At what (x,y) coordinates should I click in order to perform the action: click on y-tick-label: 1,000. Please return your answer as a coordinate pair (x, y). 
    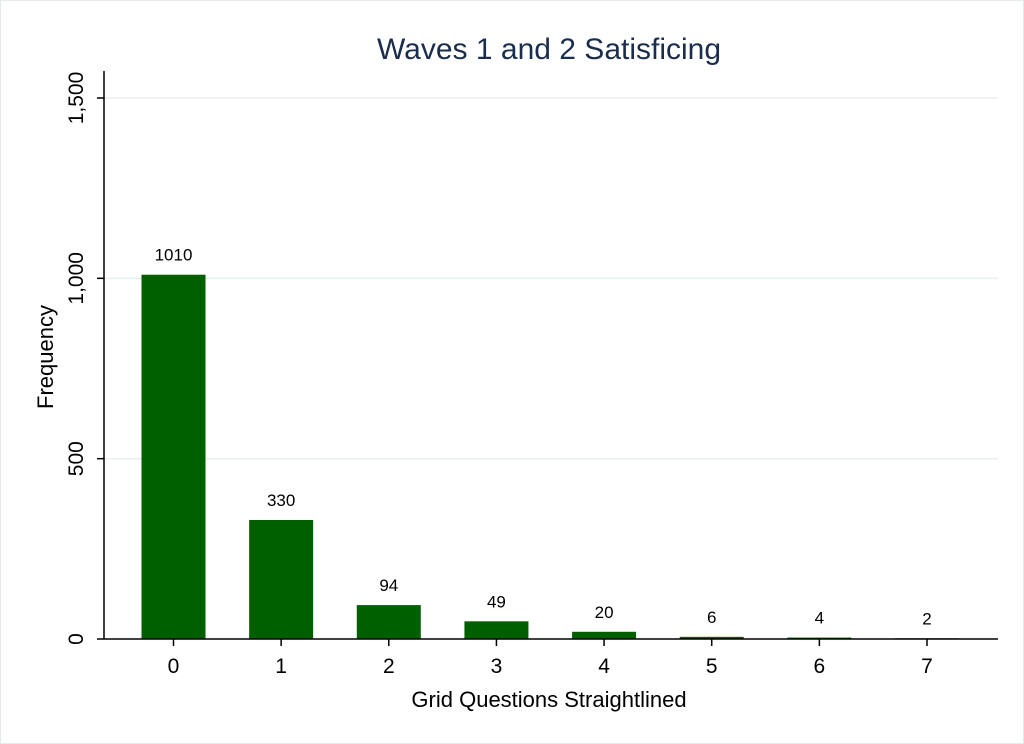
    Looking at the image, I should click on (76, 278).